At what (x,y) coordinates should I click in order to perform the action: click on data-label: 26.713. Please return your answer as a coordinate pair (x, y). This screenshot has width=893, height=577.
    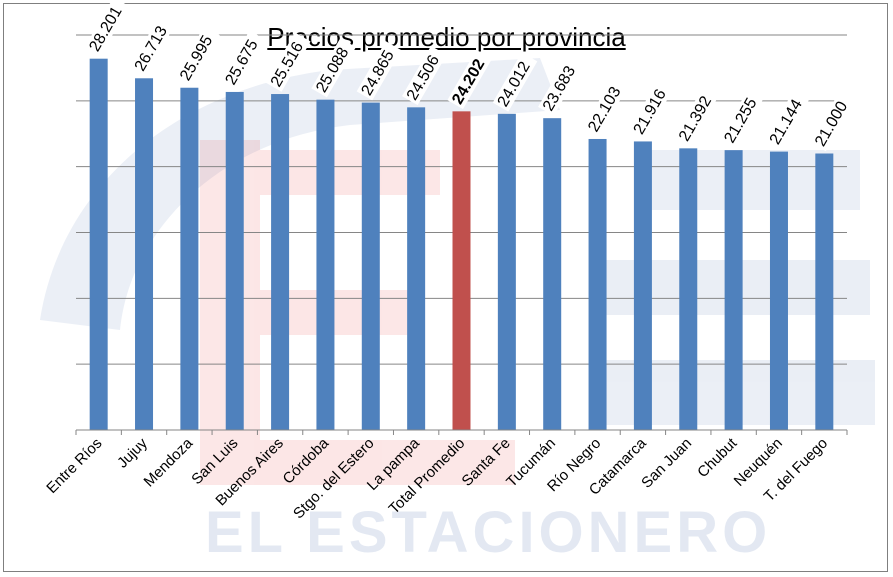
    Looking at the image, I should click on (152, 46).